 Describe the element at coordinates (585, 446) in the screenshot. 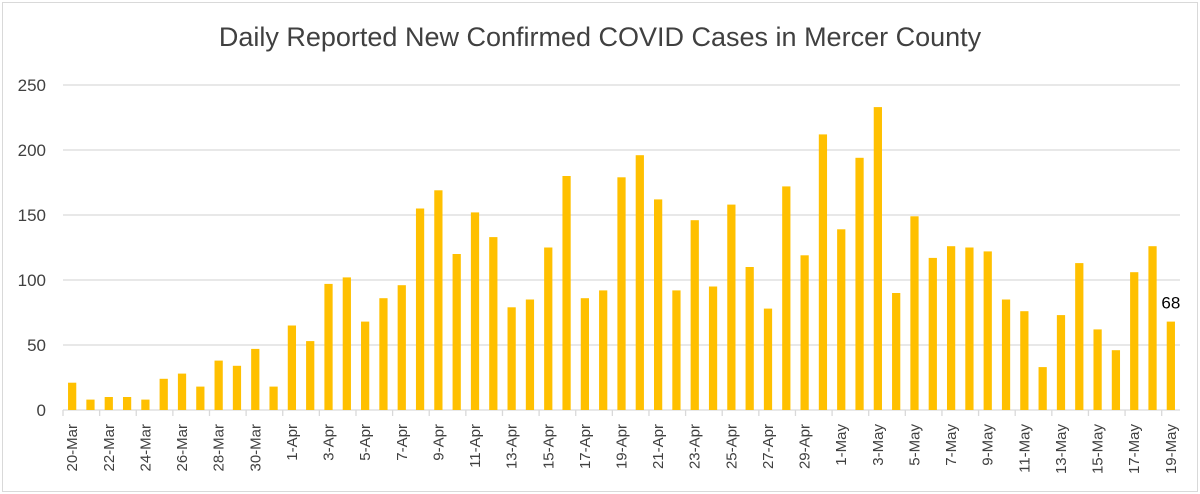

I see `x-tick-label: 17-Apr` at that location.